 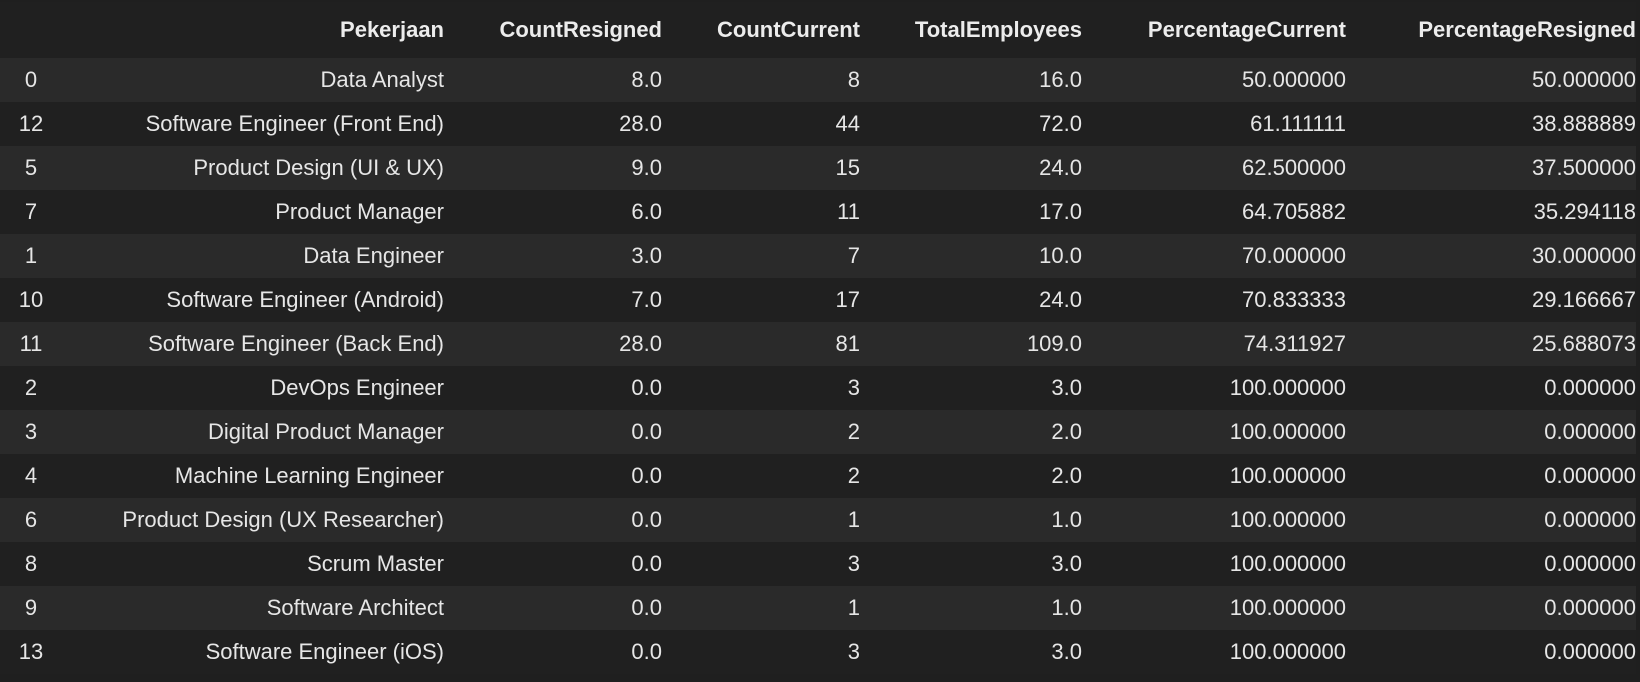 What do you see at coordinates (375, 563) in the screenshot?
I see `cell-pekerjaan: Scrum Master` at bounding box center [375, 563].